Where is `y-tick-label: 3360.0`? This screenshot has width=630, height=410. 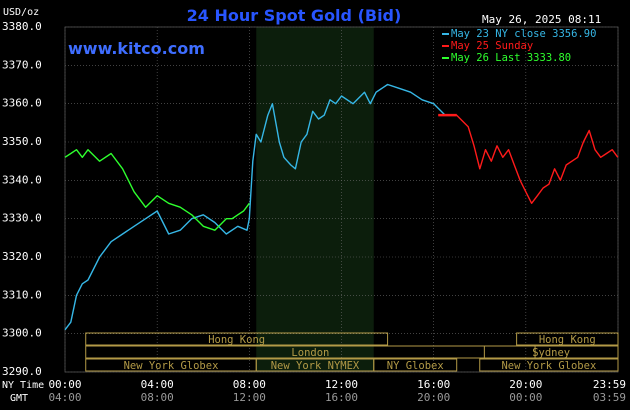
y-tick-label: 3360.0 is located at coordinates (22, 103).